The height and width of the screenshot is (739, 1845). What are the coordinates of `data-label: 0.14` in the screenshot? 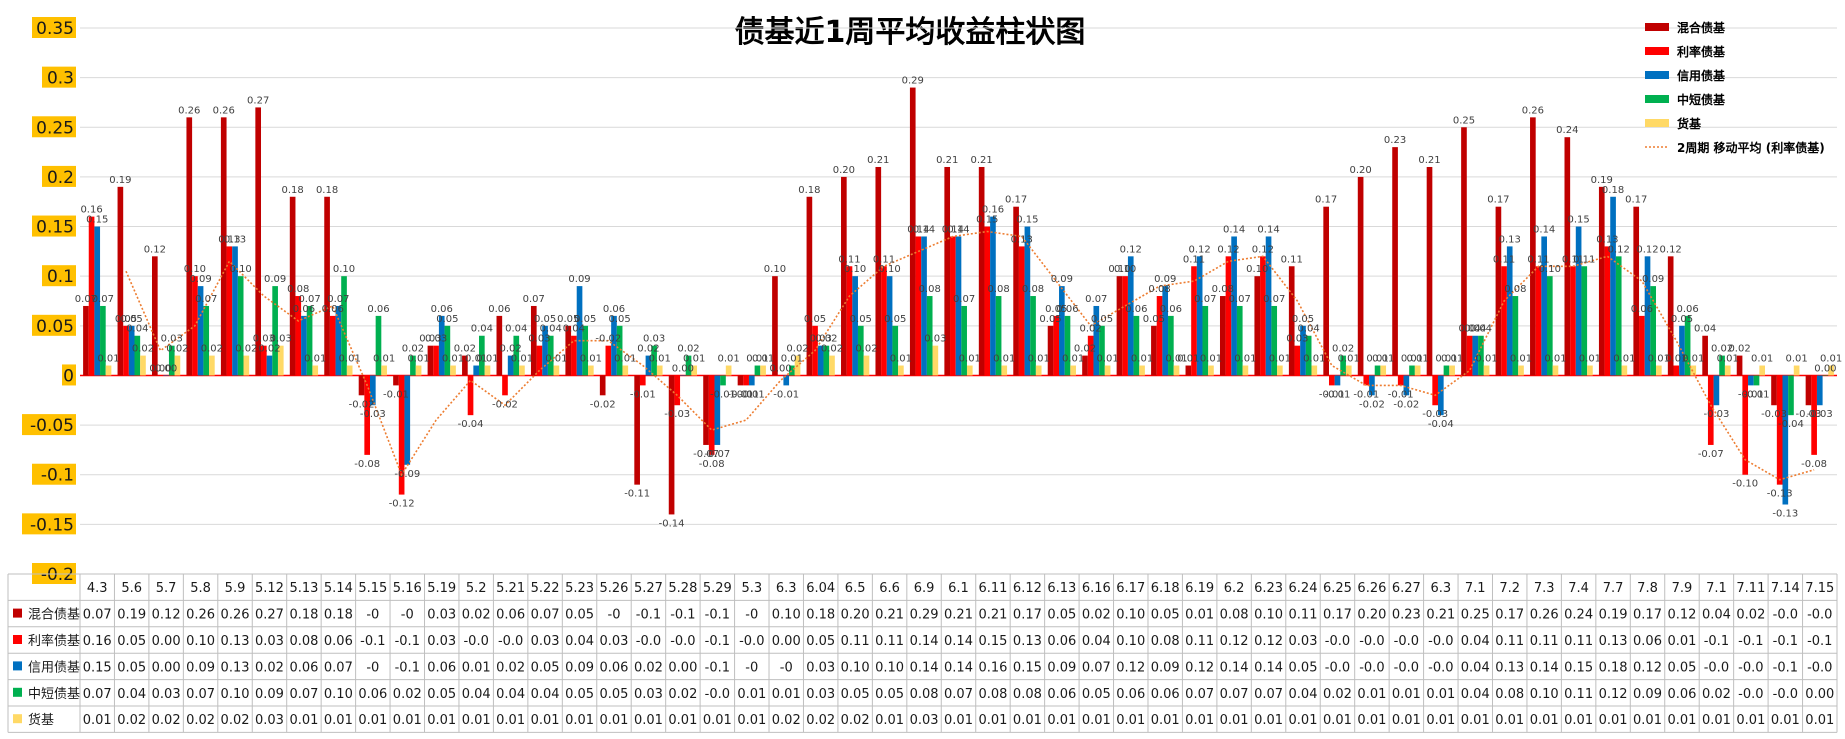 It's located at (958, 229).